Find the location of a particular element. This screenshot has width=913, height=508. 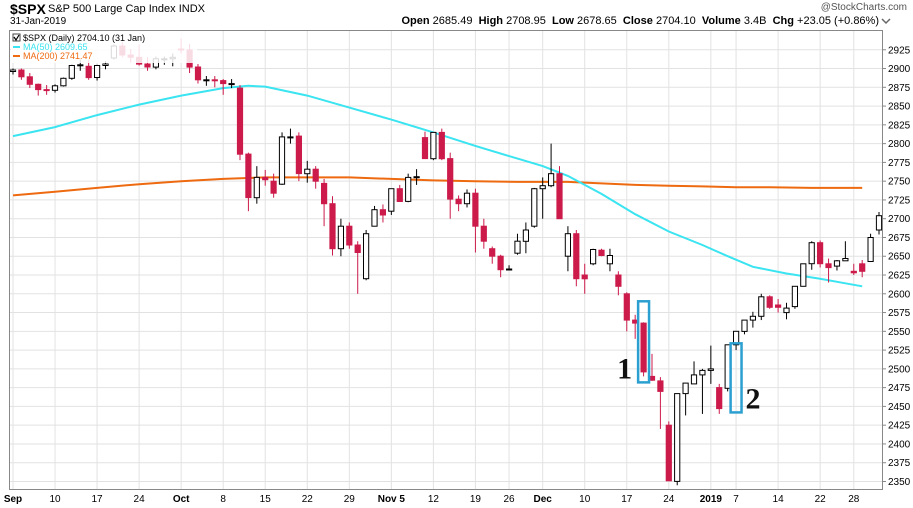

x-tick-label: 2019 is located at coordinates (711, 499).